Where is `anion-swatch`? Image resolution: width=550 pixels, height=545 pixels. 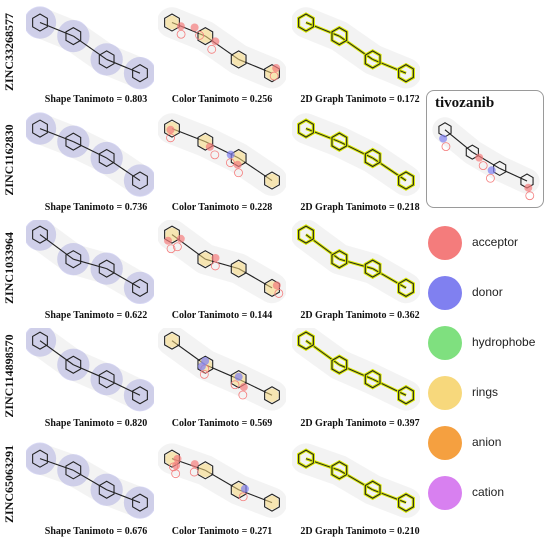
anion-swatch is located at coordinates (445, 443).